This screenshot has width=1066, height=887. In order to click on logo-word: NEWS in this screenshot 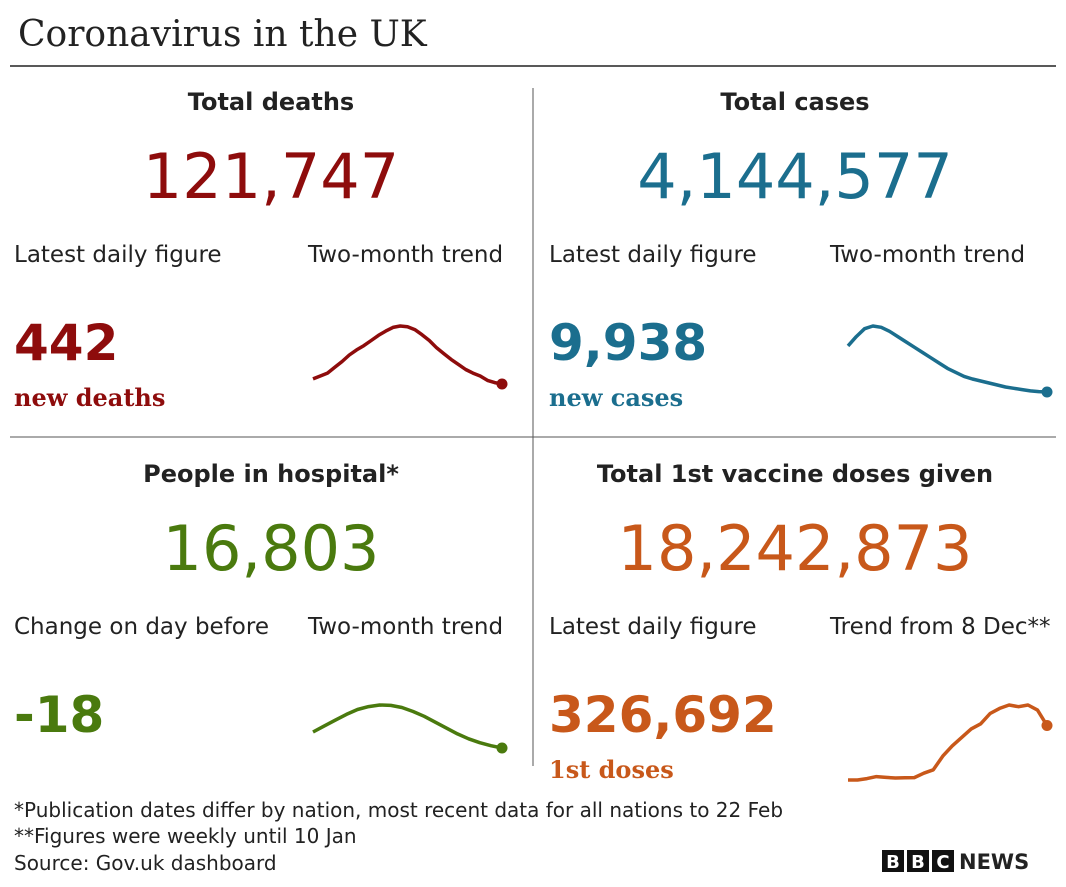, I will do `click(994, 862)`.